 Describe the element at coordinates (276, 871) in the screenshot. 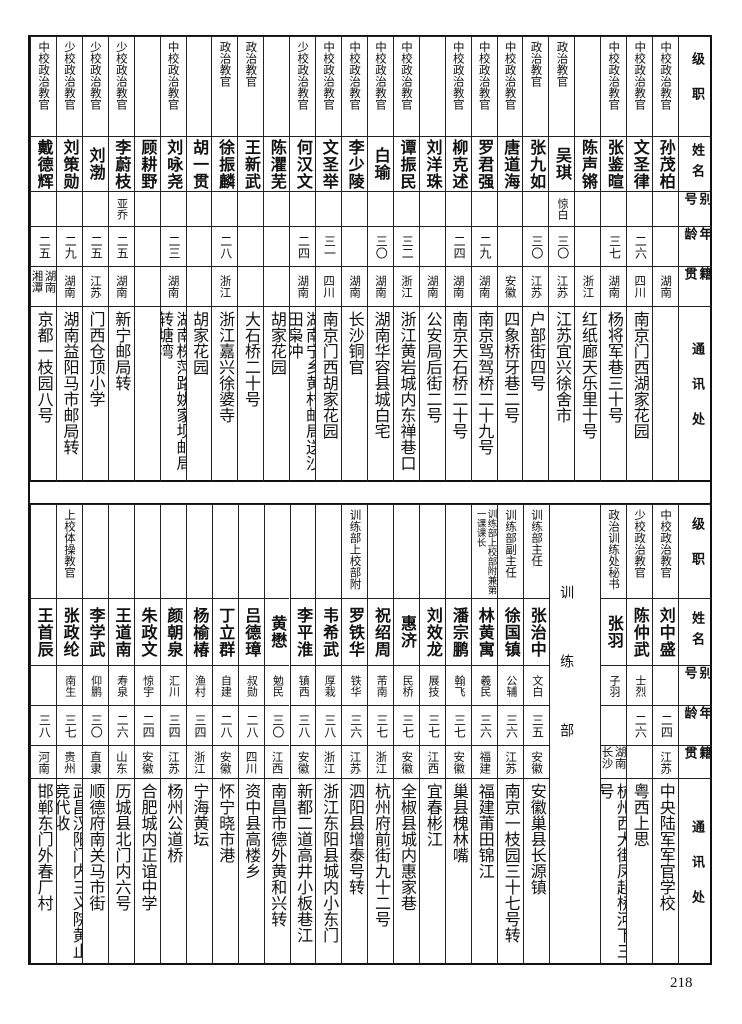

I see `entry-address-cell: 南昌市德外黄和兴转` at that location.